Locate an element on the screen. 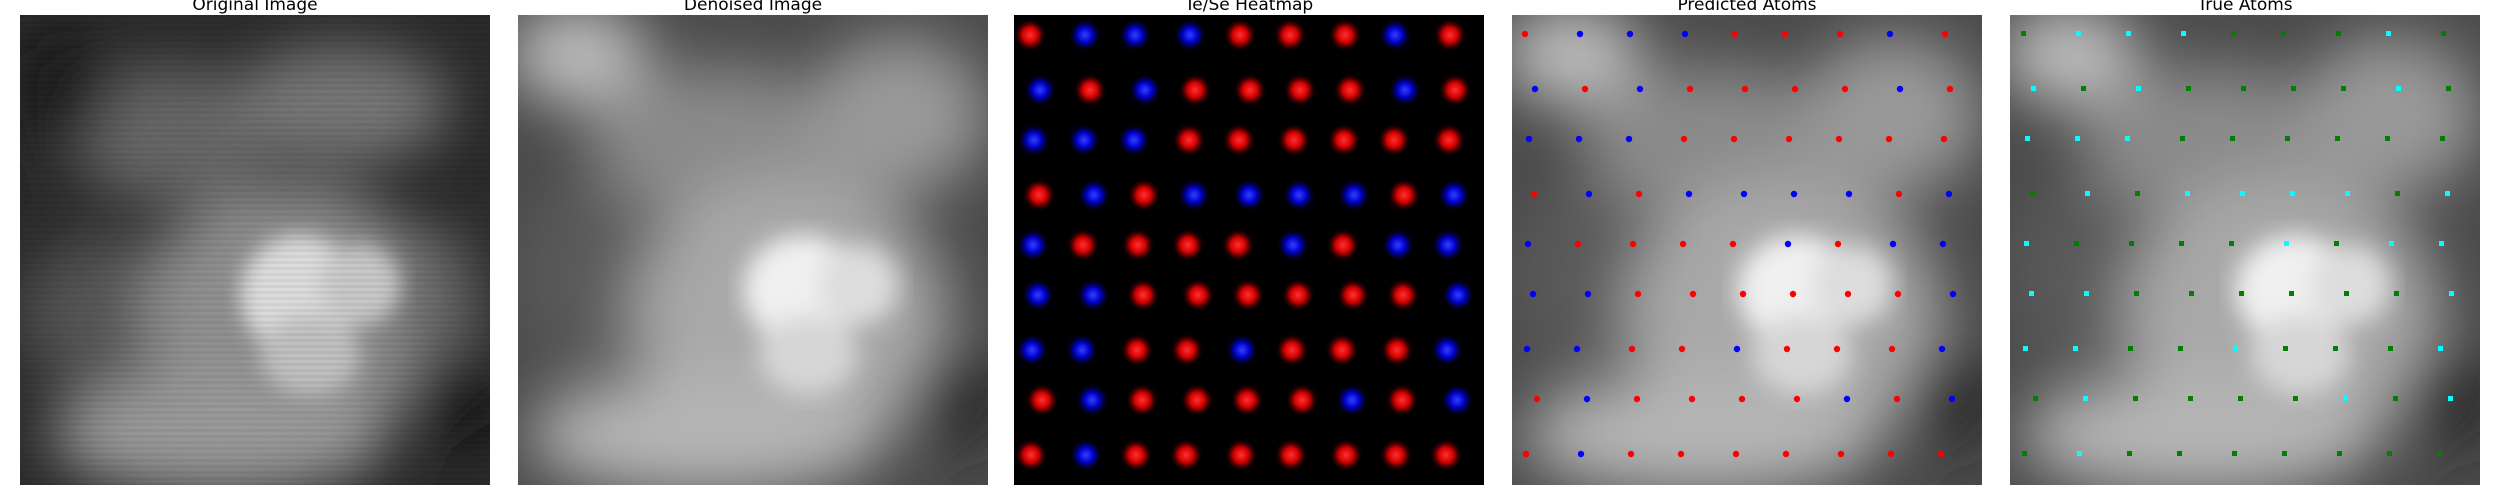 The image size is (2500, 500). panel-title: True Atoms is located at coordinates (2245, 6).